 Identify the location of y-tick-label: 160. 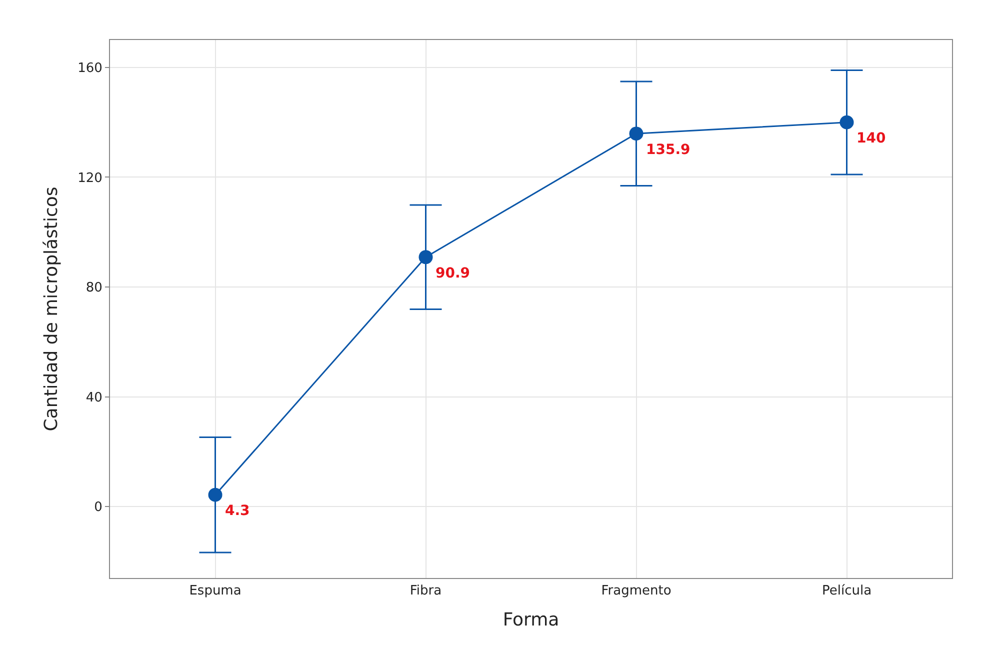
(90, 68).